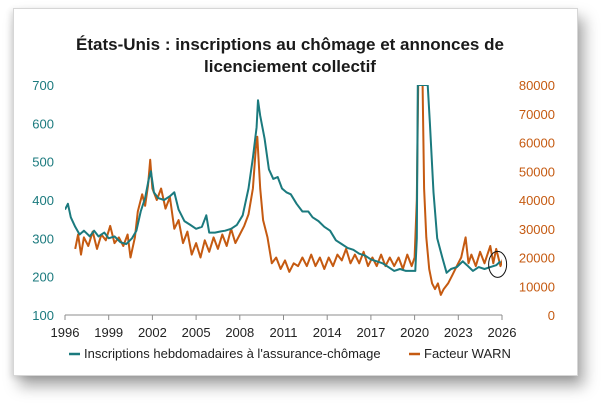 The height and width of the screenshot is (415, 602). What do you see at coordinates (43, 238) in the screenshot?
I see `y-left-tick-300: 300` at bounding box center [43, 238].